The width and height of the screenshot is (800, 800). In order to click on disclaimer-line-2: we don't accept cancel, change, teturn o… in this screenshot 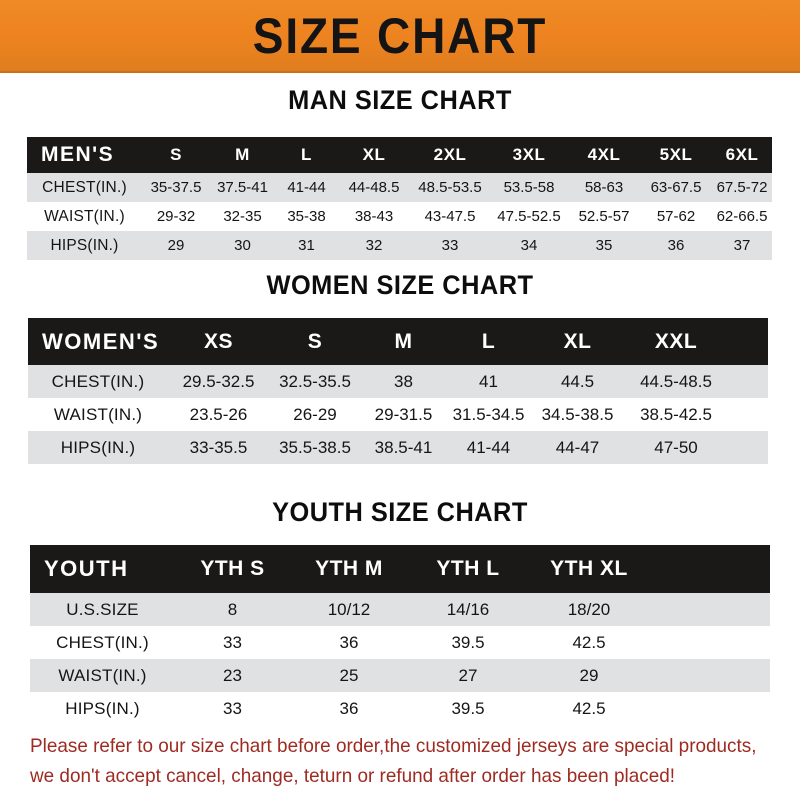, I will do `click(353, 776)`.